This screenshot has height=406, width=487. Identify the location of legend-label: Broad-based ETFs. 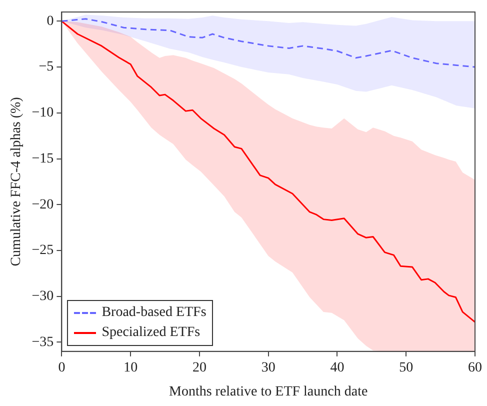
(154, 312).